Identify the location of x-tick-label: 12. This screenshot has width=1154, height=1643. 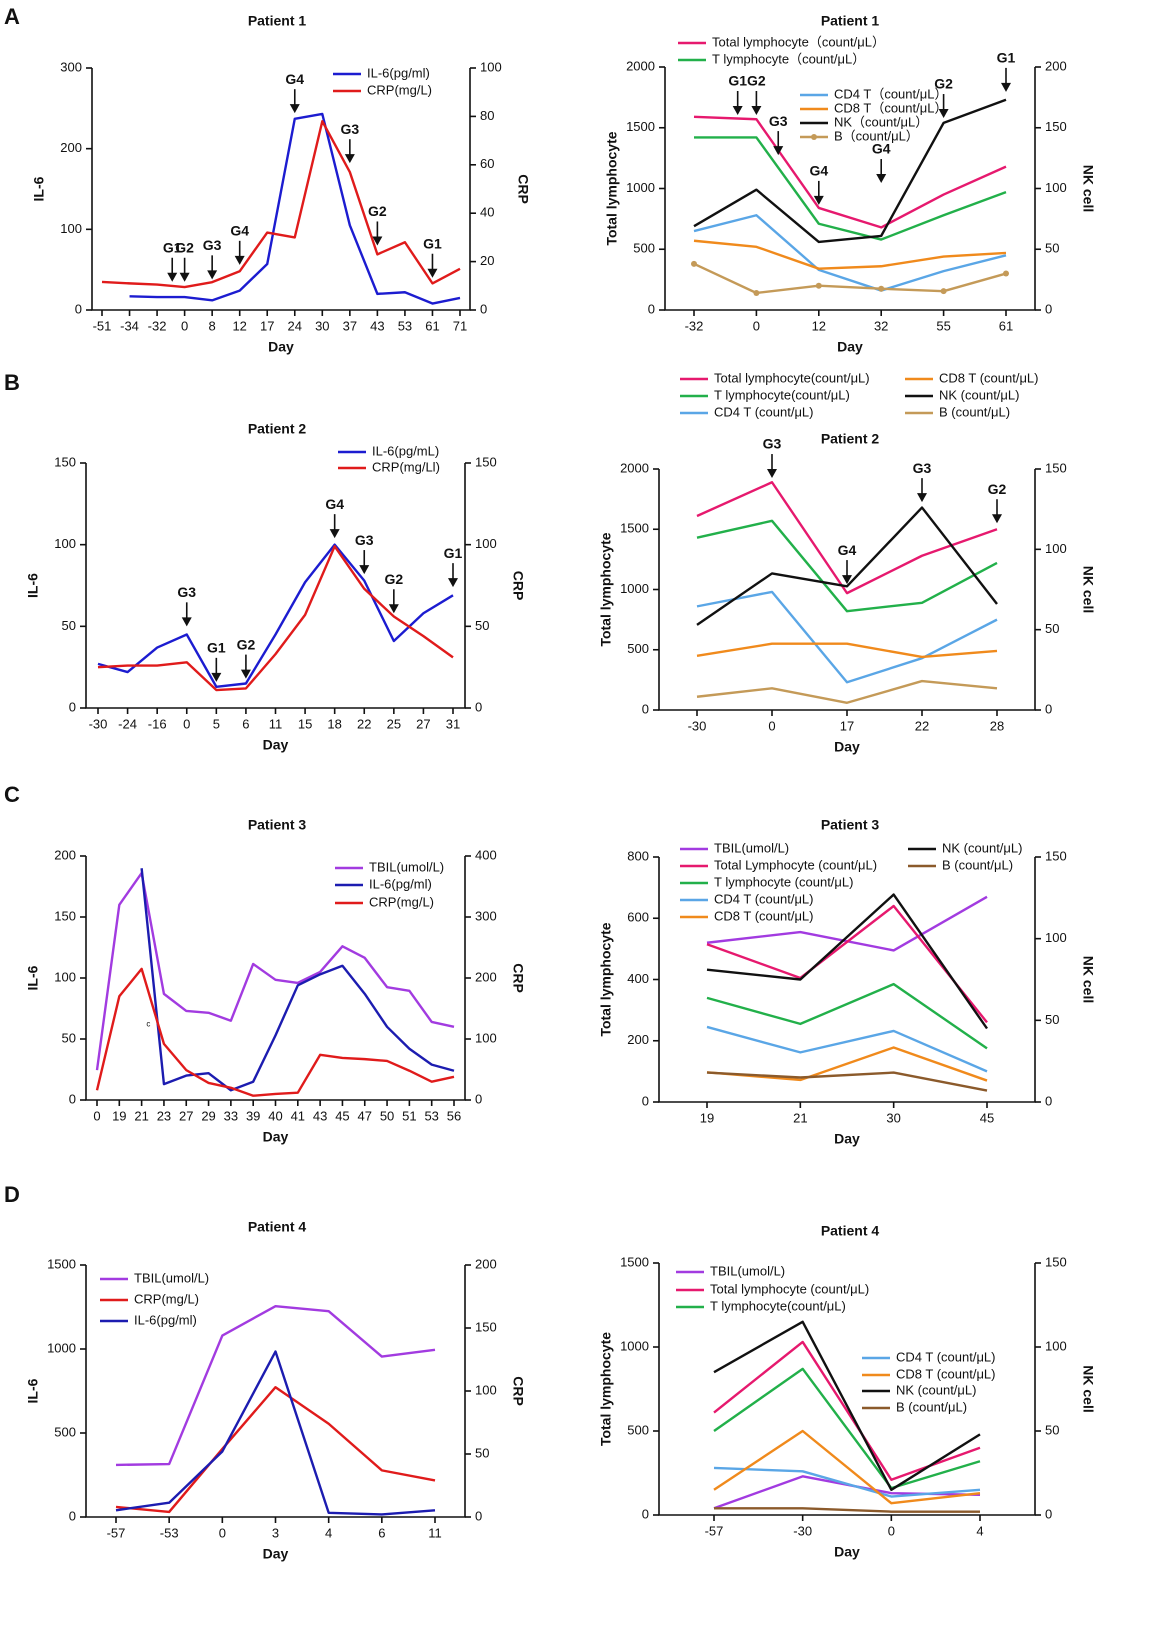
(819, 325).